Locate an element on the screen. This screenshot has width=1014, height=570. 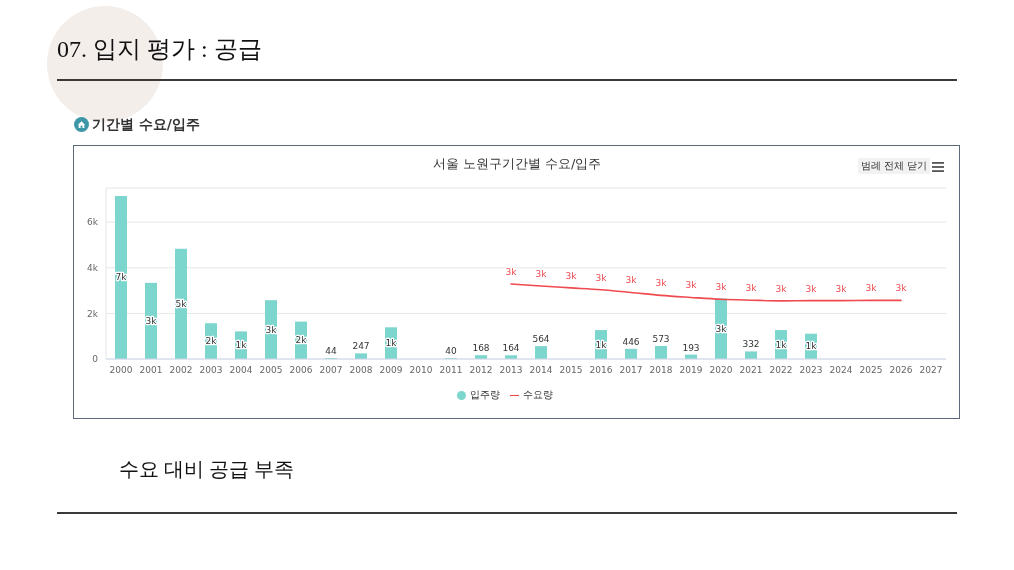
x-tick-label: 2003 is located at coordinates (211, 370).